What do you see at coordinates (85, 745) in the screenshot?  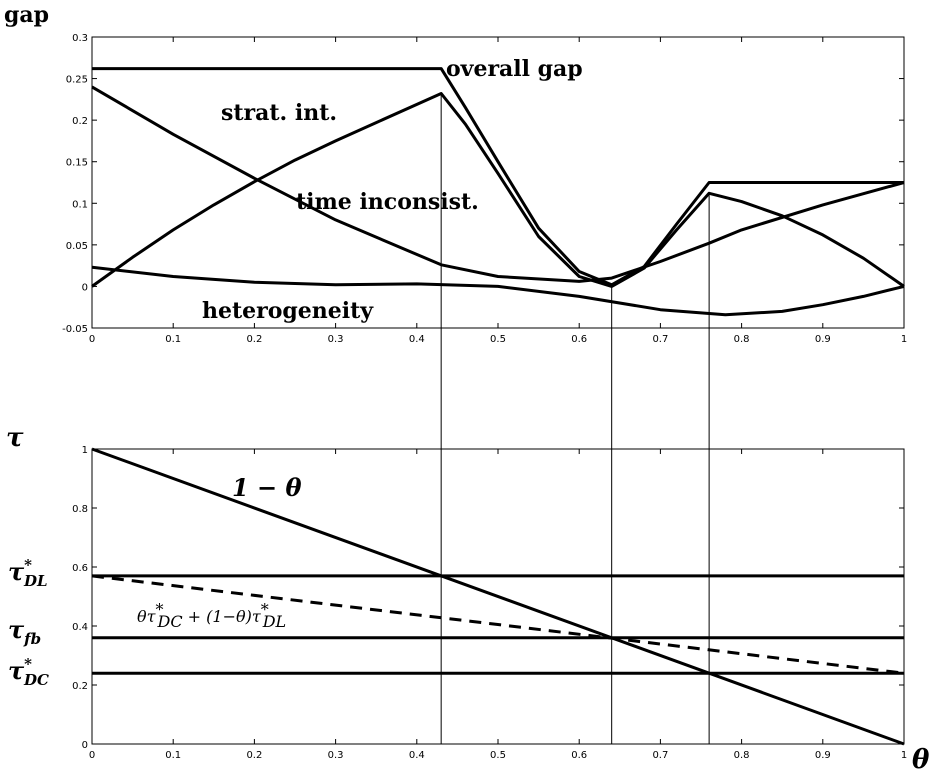 I see `bottom-y-tick-label: 0` at bounding box center [85, 745].